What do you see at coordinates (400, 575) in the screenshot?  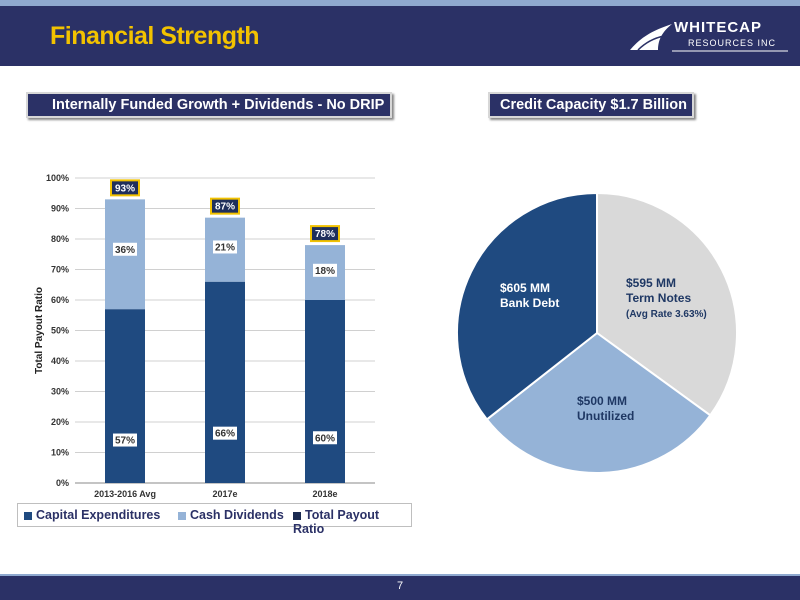 I see `footer-accent-line` at bounding box center [400, 575].